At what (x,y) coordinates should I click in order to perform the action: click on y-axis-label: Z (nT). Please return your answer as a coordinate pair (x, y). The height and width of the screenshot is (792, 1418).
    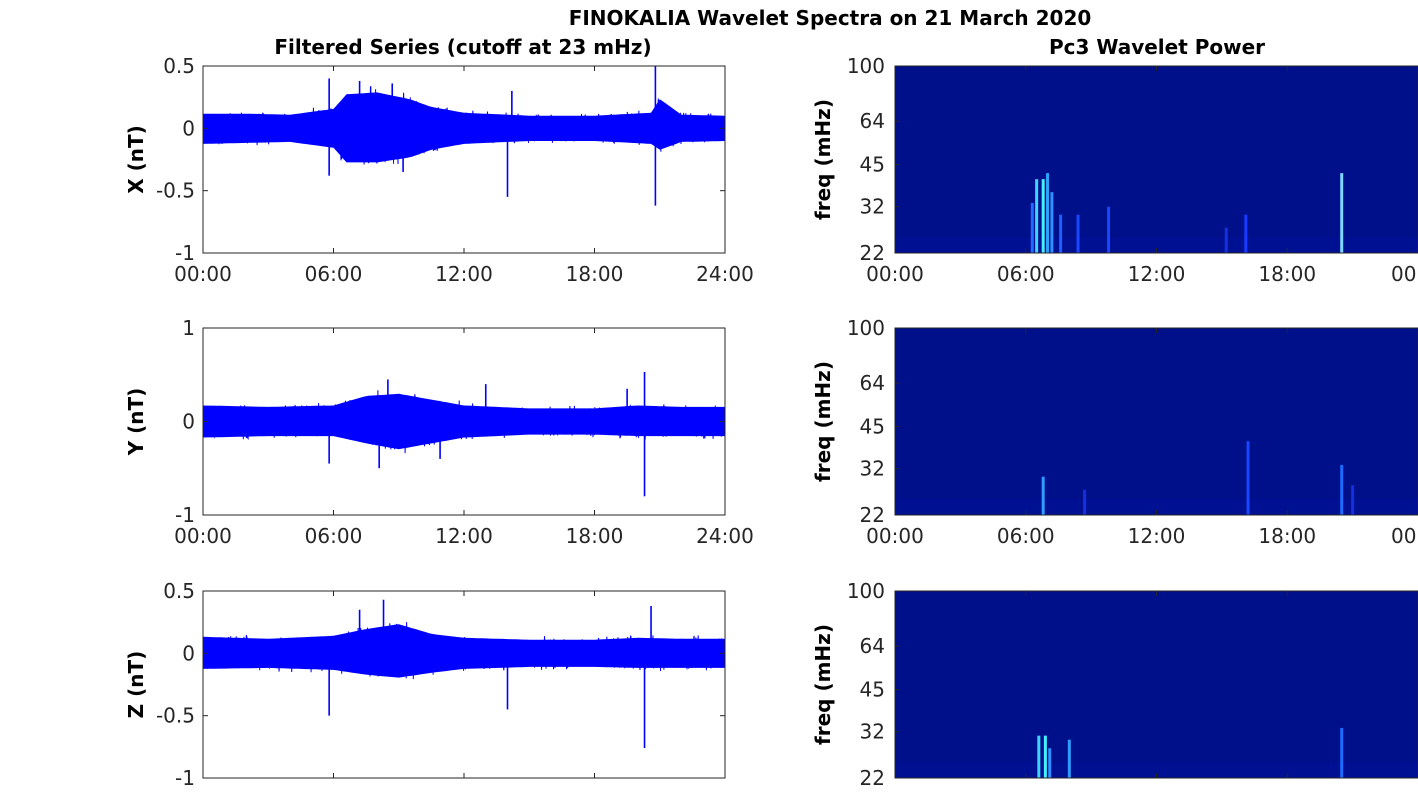
    Looking at the image, I should click on (136, 685).